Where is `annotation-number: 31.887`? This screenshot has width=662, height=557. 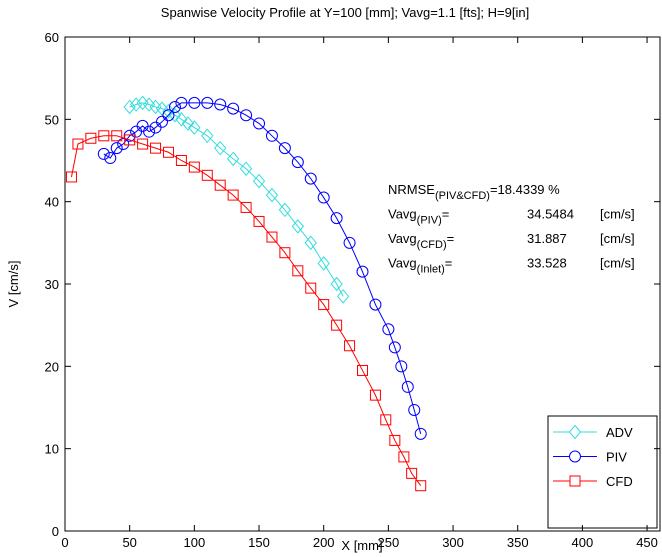 annotation-number: 31.887 is located at coordinates (547, 238).